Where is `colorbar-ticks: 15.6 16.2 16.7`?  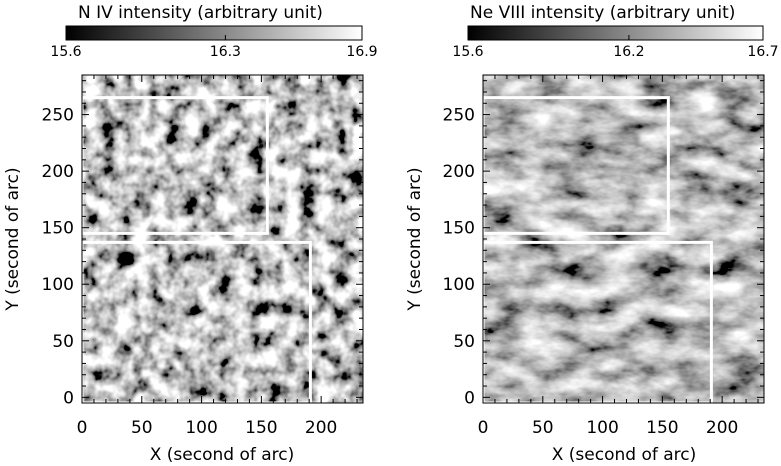
colorbar-ticks: 15.6 16.2 16.7 is located at coordinates (615, 47).